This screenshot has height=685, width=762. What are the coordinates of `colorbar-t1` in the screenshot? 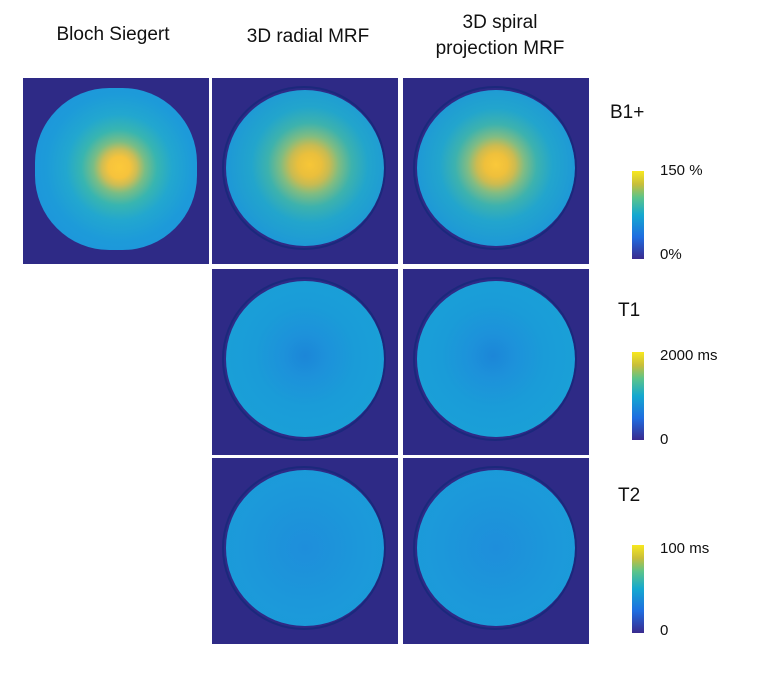 It's located at (638, 396).